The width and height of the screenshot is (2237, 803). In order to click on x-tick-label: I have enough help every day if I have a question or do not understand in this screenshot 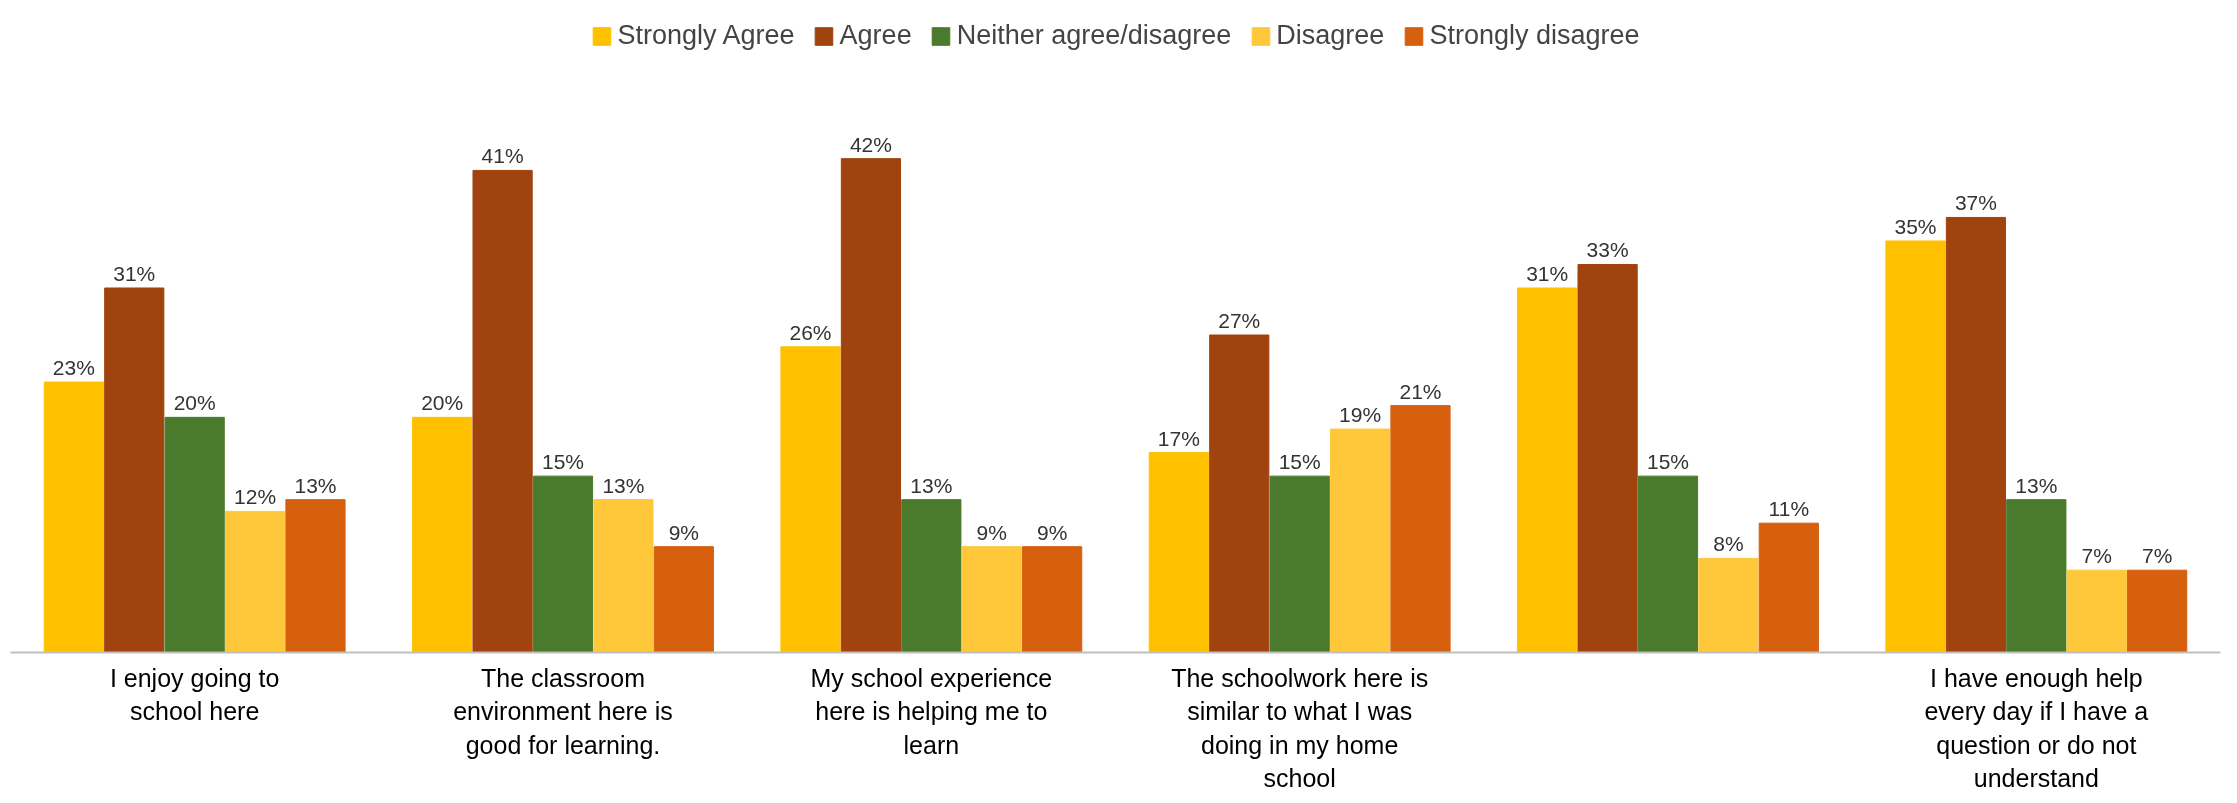, I will do `click(2036, 728)`.